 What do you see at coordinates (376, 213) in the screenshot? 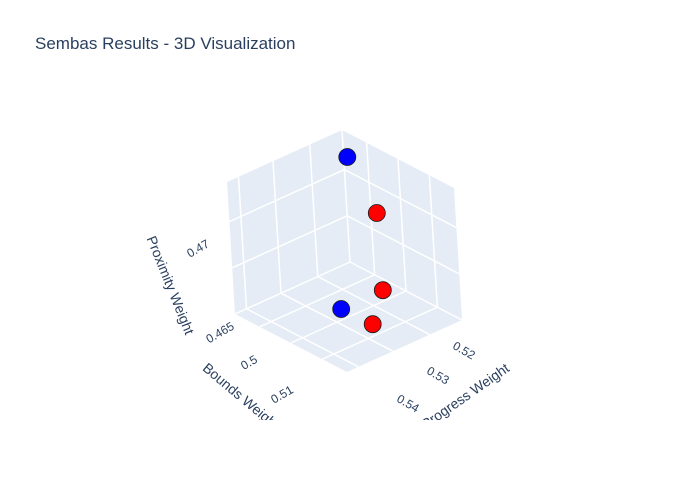
I see `data-point-s1-p0` at bounding box center [376, 213].